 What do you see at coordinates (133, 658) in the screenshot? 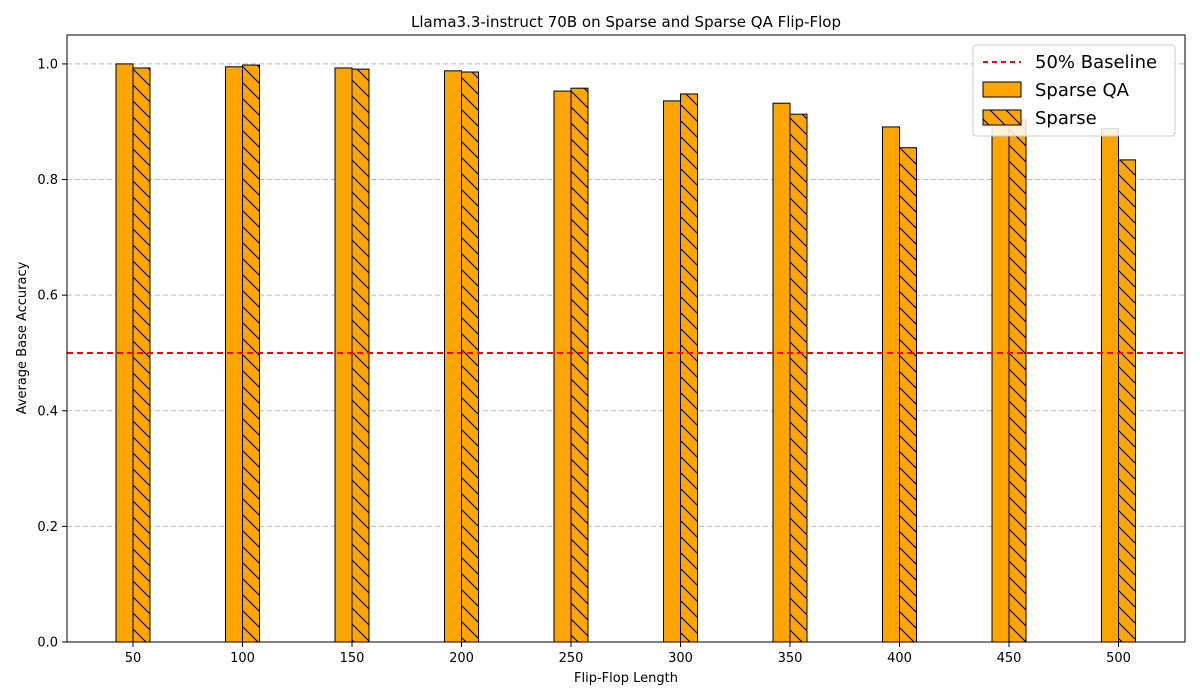
I see `x-tick-label-50: 50` at bounding box center [133, 658].